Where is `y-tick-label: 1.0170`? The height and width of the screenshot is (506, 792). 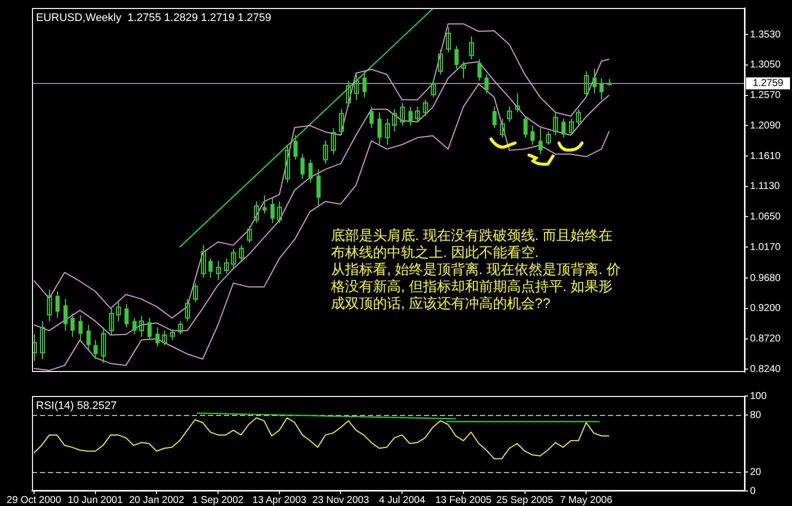
y-tick-label: 1.0170 is located at coordinates (766, 247).